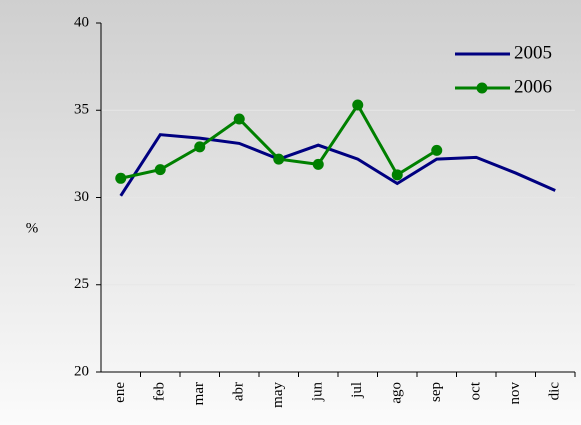 Image resolution: width=581 pixels, height=425 pixels. Describe the element at coordinates (120, 392) in the screenshot. I see `x-tick-label: ene` at that location.